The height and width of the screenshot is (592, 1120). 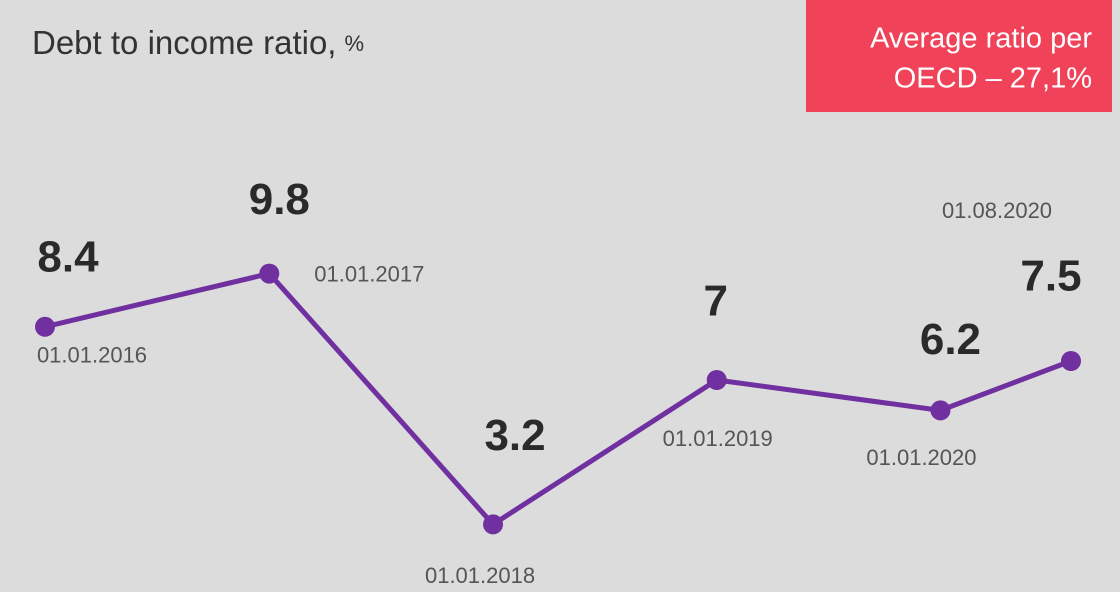 What do you see at coordinates (921, 457) in the screenshot?
I see `date-label: 01.01.2020` at bounding box center [921, 457].